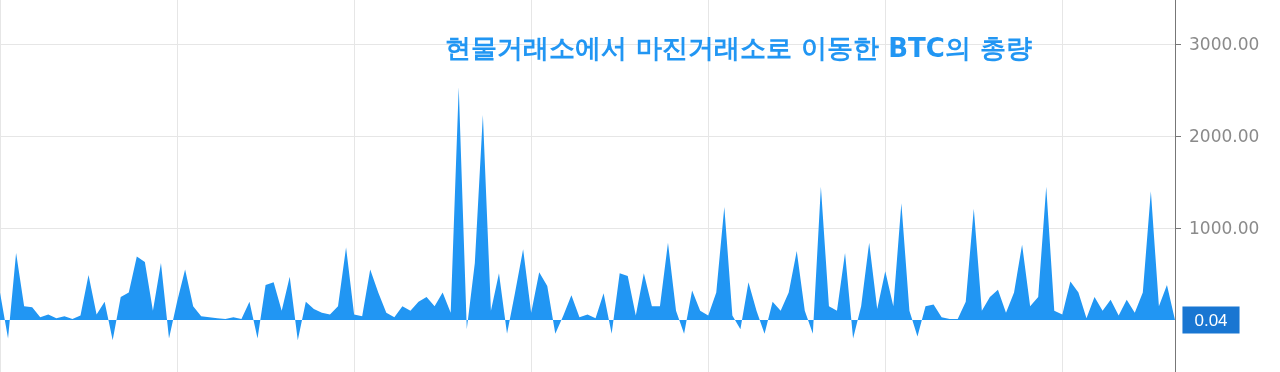 Image resolution: width=1280 pixels, height=372 pixels. What do you see at coordinates (1224, 44) in the screenshot?
I see `y-tick-label: 3000.00` at bounding box center [1224, 44].